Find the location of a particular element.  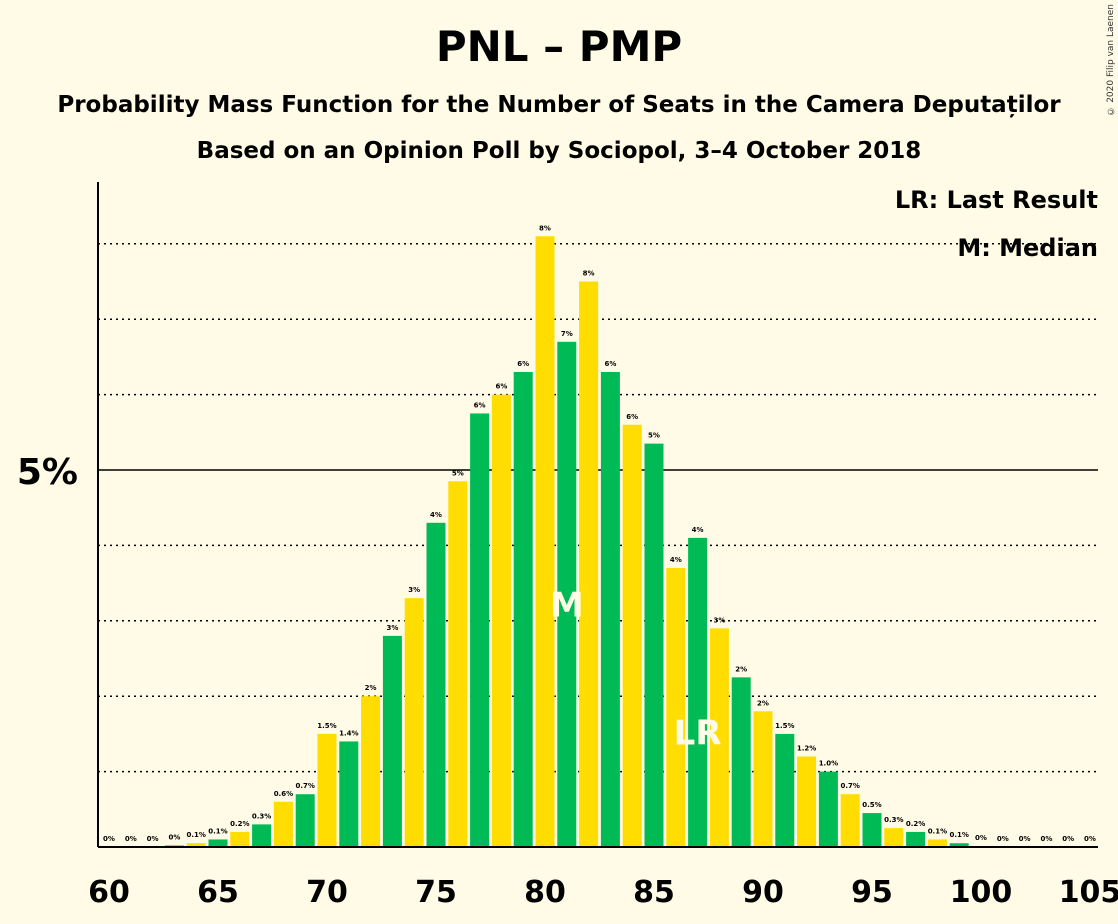

bar-value-label-90: 2% is located at coordinates (763, 703).